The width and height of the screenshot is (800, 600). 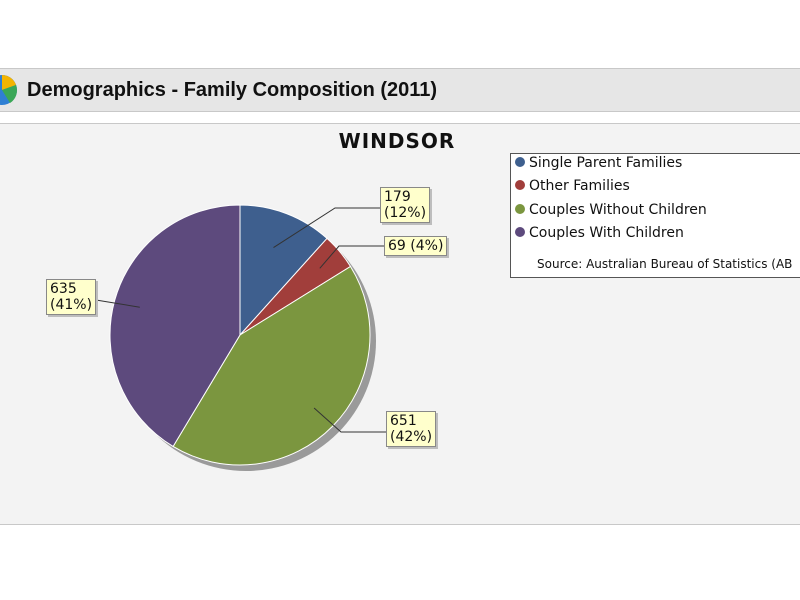 I want to click on pie-data-label-other-families: 69 (4%), so click(x=416, y=246).